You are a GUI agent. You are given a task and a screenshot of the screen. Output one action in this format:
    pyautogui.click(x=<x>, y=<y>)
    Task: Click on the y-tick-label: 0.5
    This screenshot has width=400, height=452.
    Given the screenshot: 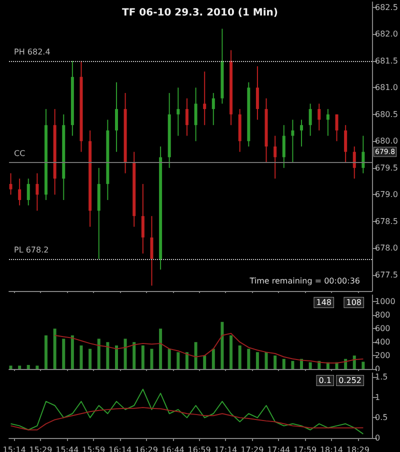 What is the action you would take?
    pyautogui.click(x=381, y=417)
    